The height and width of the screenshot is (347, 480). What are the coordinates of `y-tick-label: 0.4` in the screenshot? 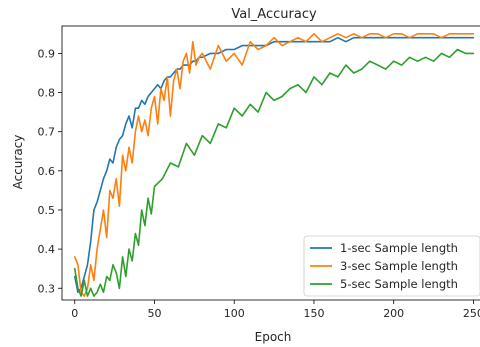 It's located at (47, 249).